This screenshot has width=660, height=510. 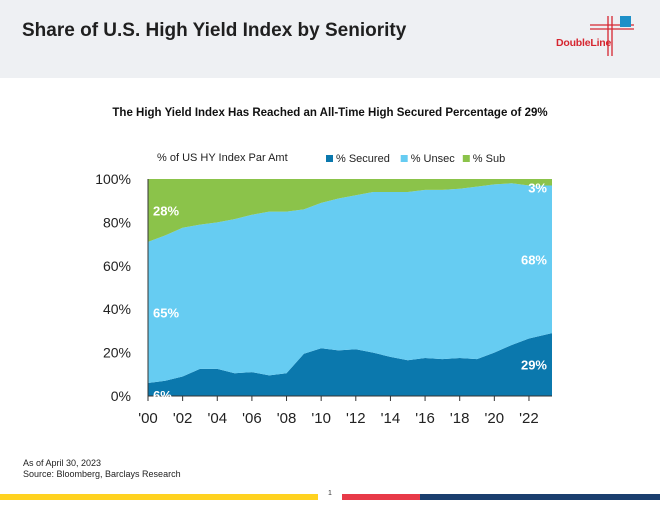 What do you see at coordinates (329, 158) in the screenshot?
I see `legend-swatch-secured` at bounding box center [329, 158].